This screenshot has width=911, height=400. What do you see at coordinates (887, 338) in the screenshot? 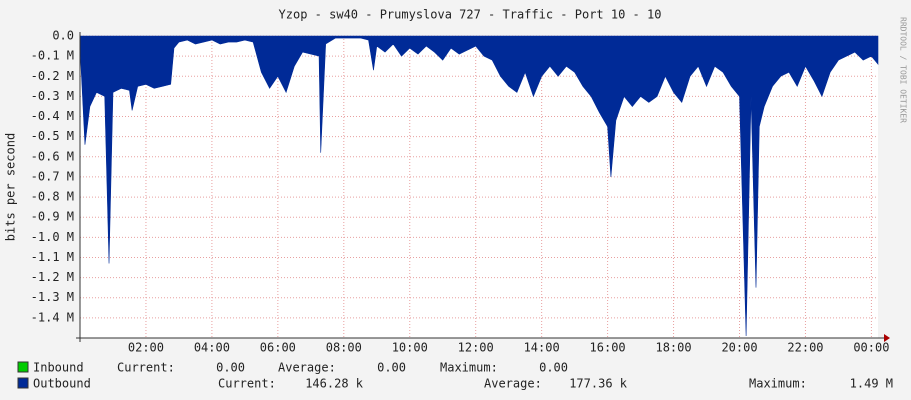
I see `x-axis-arrow` at bounding box center [887, 338].